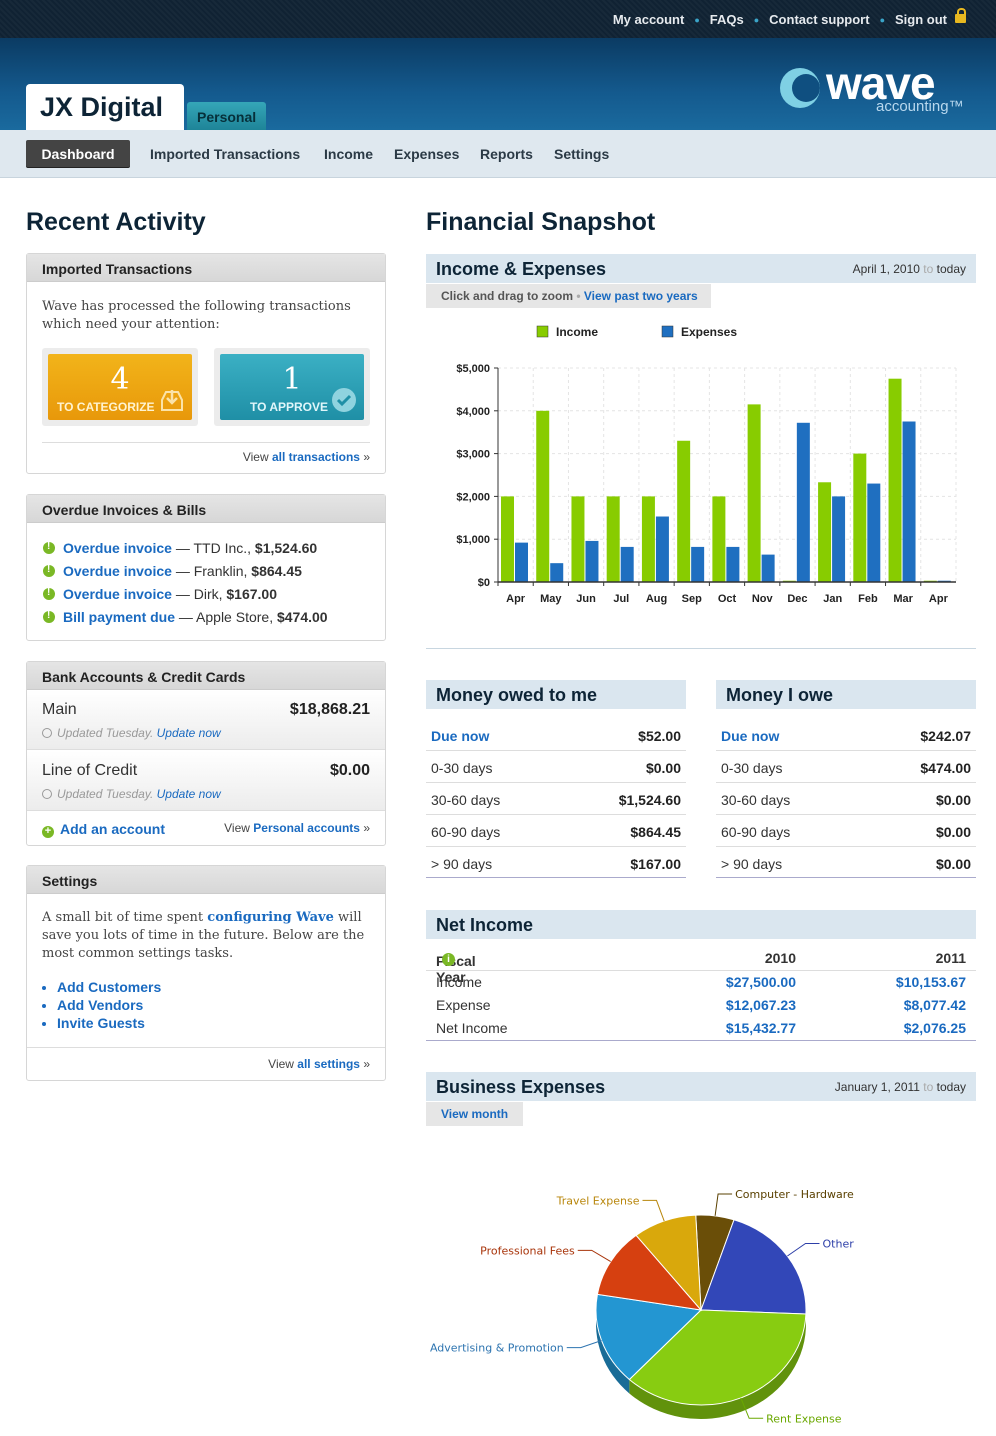 The height and width of the screenshot is (1436, 996). What do you see at coordinates (648, 19) in the screenshot?
I see `my-account-link: My account` at bounding box center [648, 19].